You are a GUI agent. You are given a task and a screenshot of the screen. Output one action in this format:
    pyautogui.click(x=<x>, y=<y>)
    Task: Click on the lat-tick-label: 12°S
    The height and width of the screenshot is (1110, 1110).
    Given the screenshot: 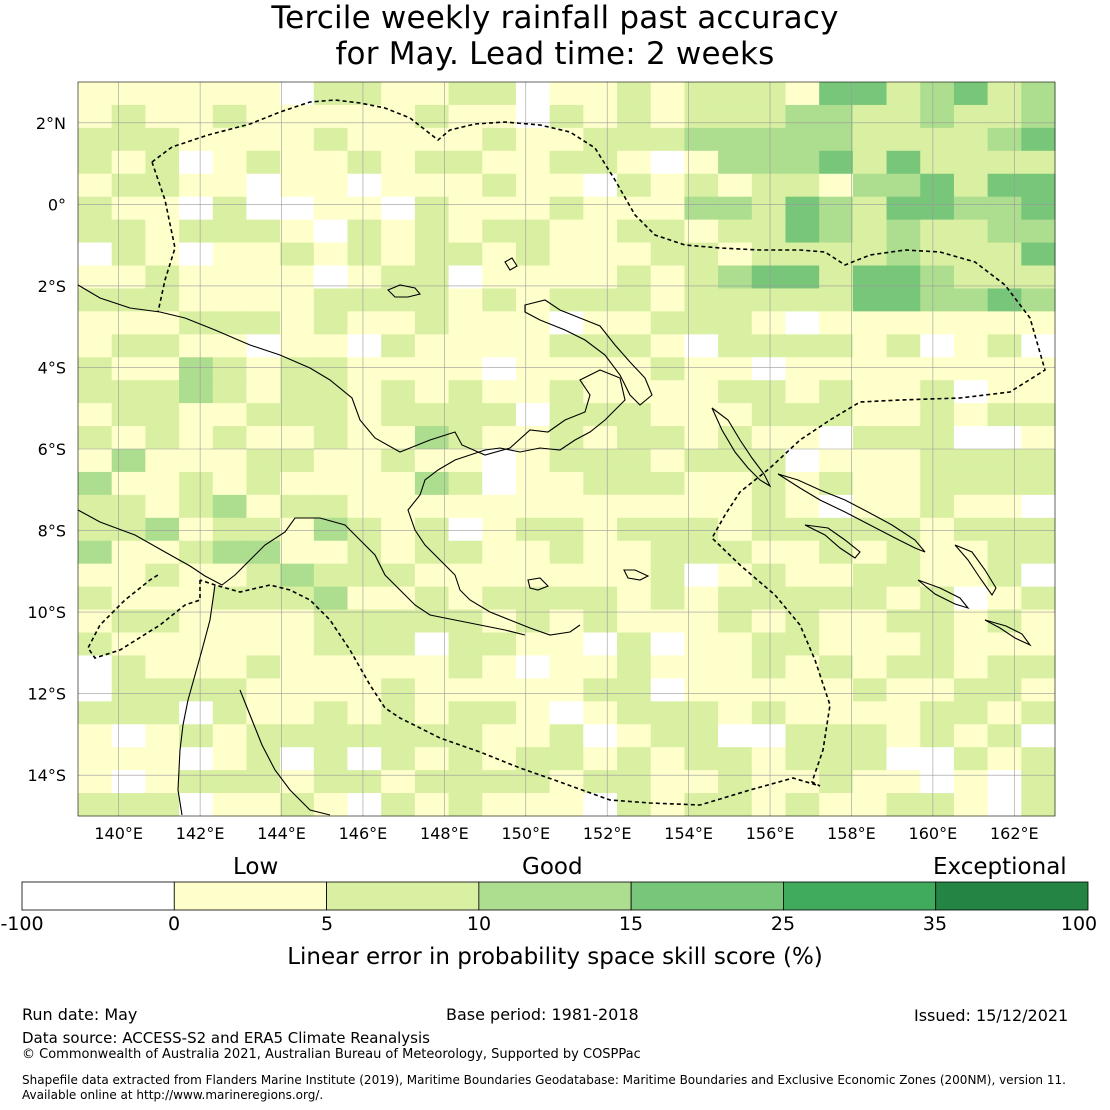 What is the action you would take?
    pyautogui.click(x=46, y=694)
    